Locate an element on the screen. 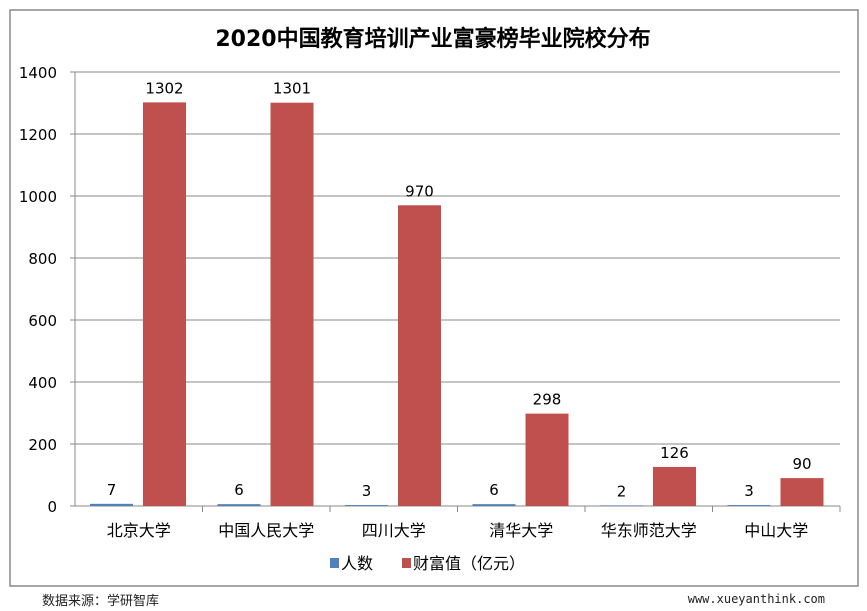  x-tick-label: 华东师范大学 is located at coordinates (649, 530).